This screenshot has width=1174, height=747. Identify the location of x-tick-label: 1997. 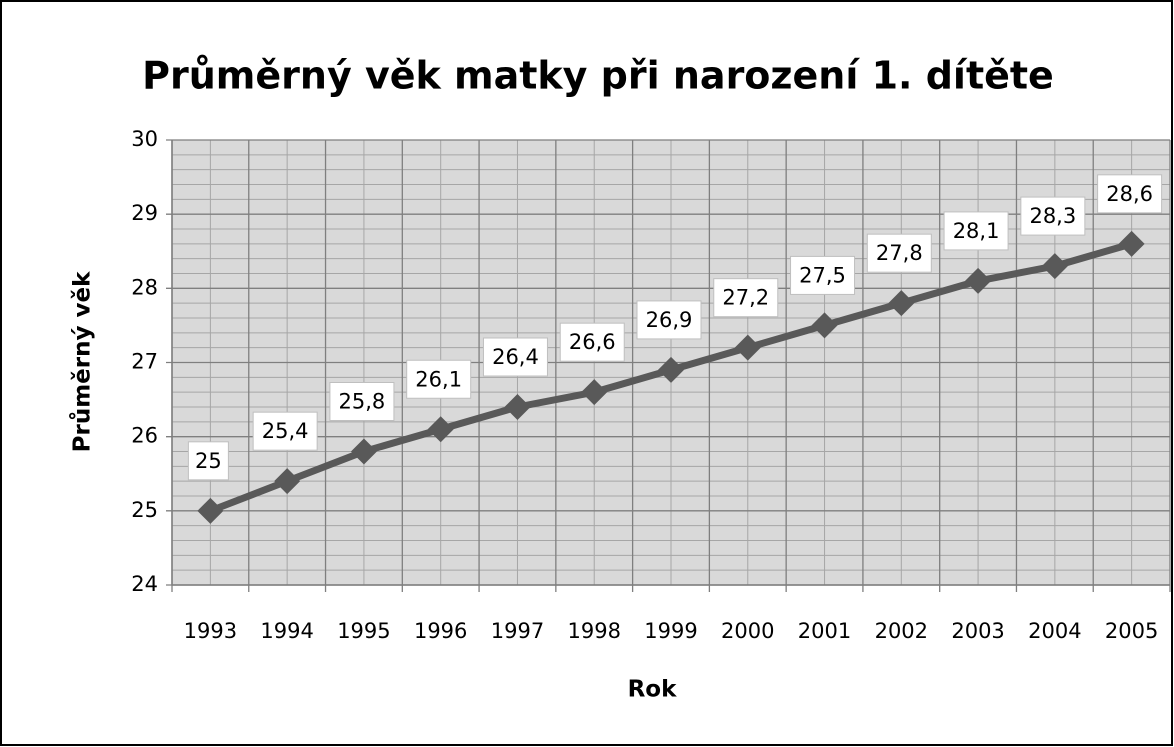
(517, 631).